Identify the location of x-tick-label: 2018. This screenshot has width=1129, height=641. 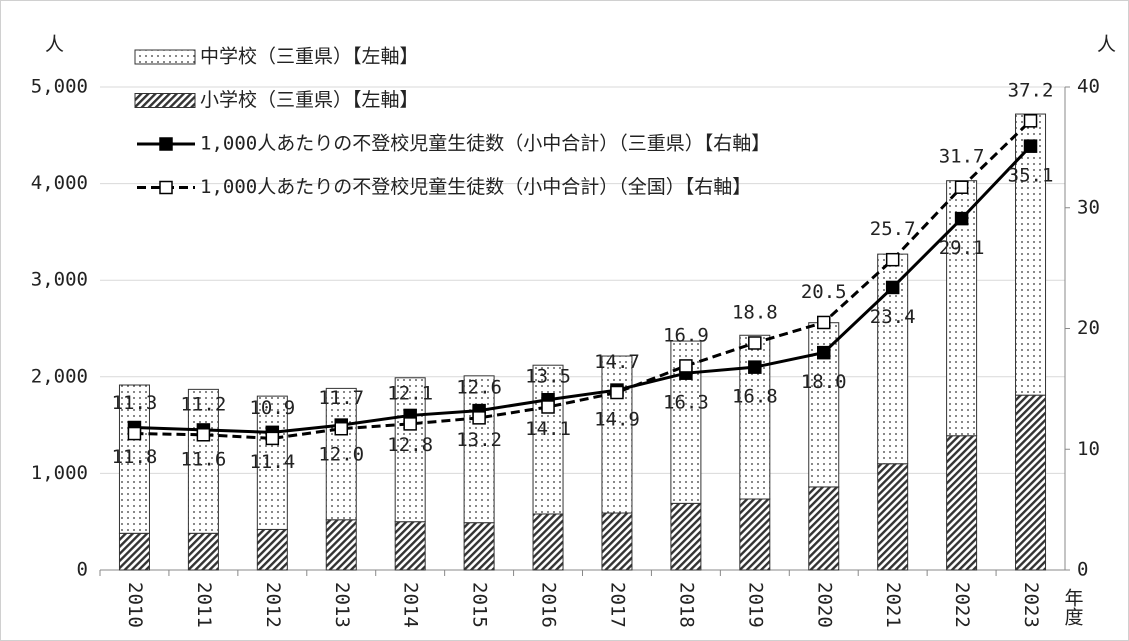
(686, 605).